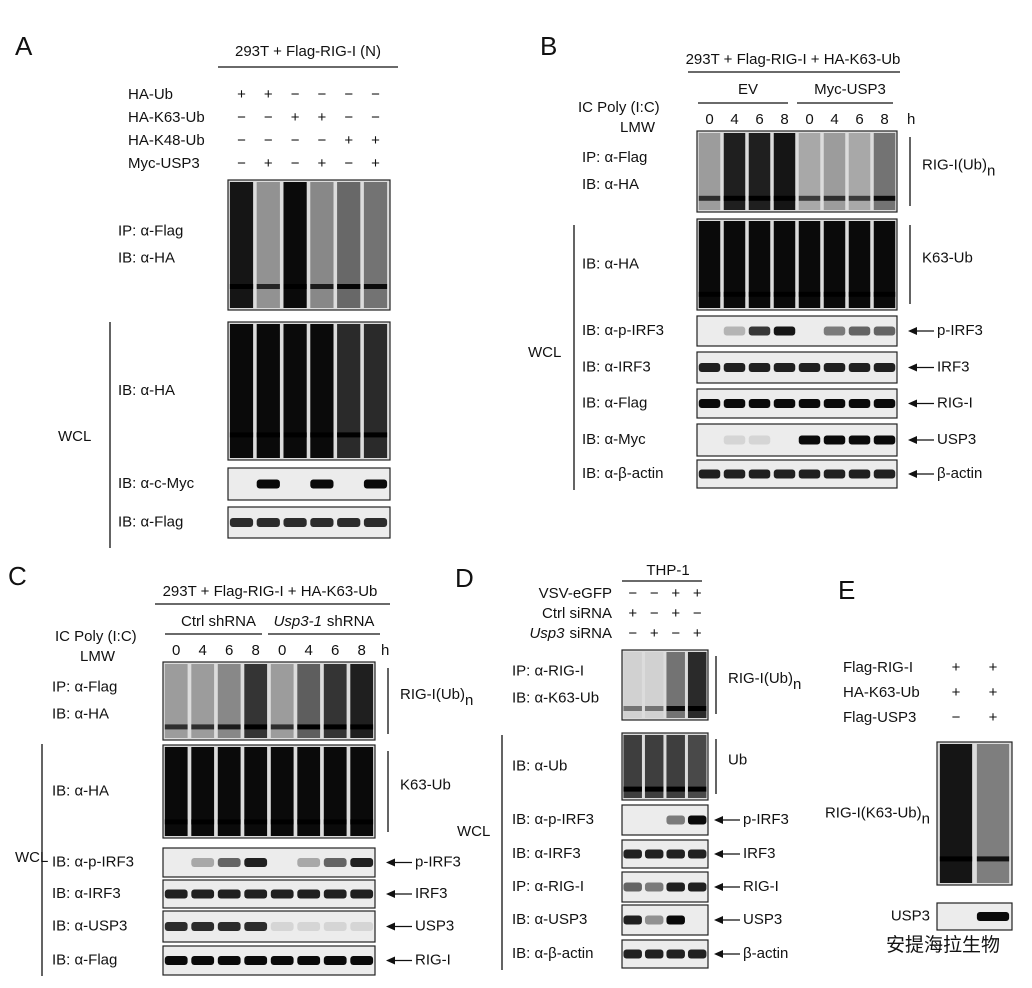 This screenshot has height=988, width=1032. What do you see at coordinates (959, 473) in the screenshot?
I see `target-text: β-actin` at bounding box center [959, 473].